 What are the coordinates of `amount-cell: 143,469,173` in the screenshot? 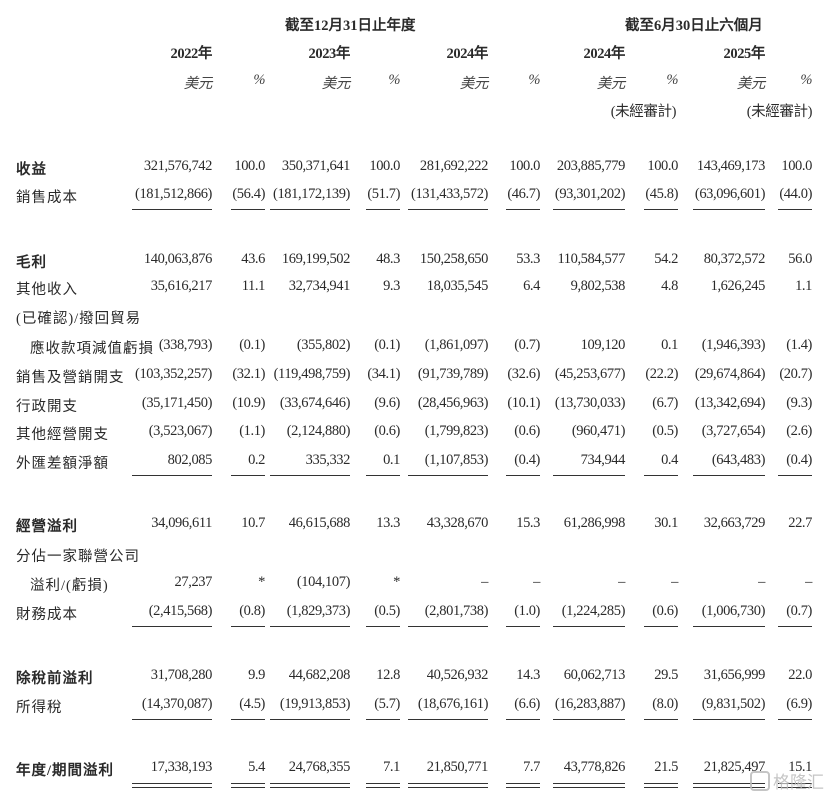 It's located at (731, 166).